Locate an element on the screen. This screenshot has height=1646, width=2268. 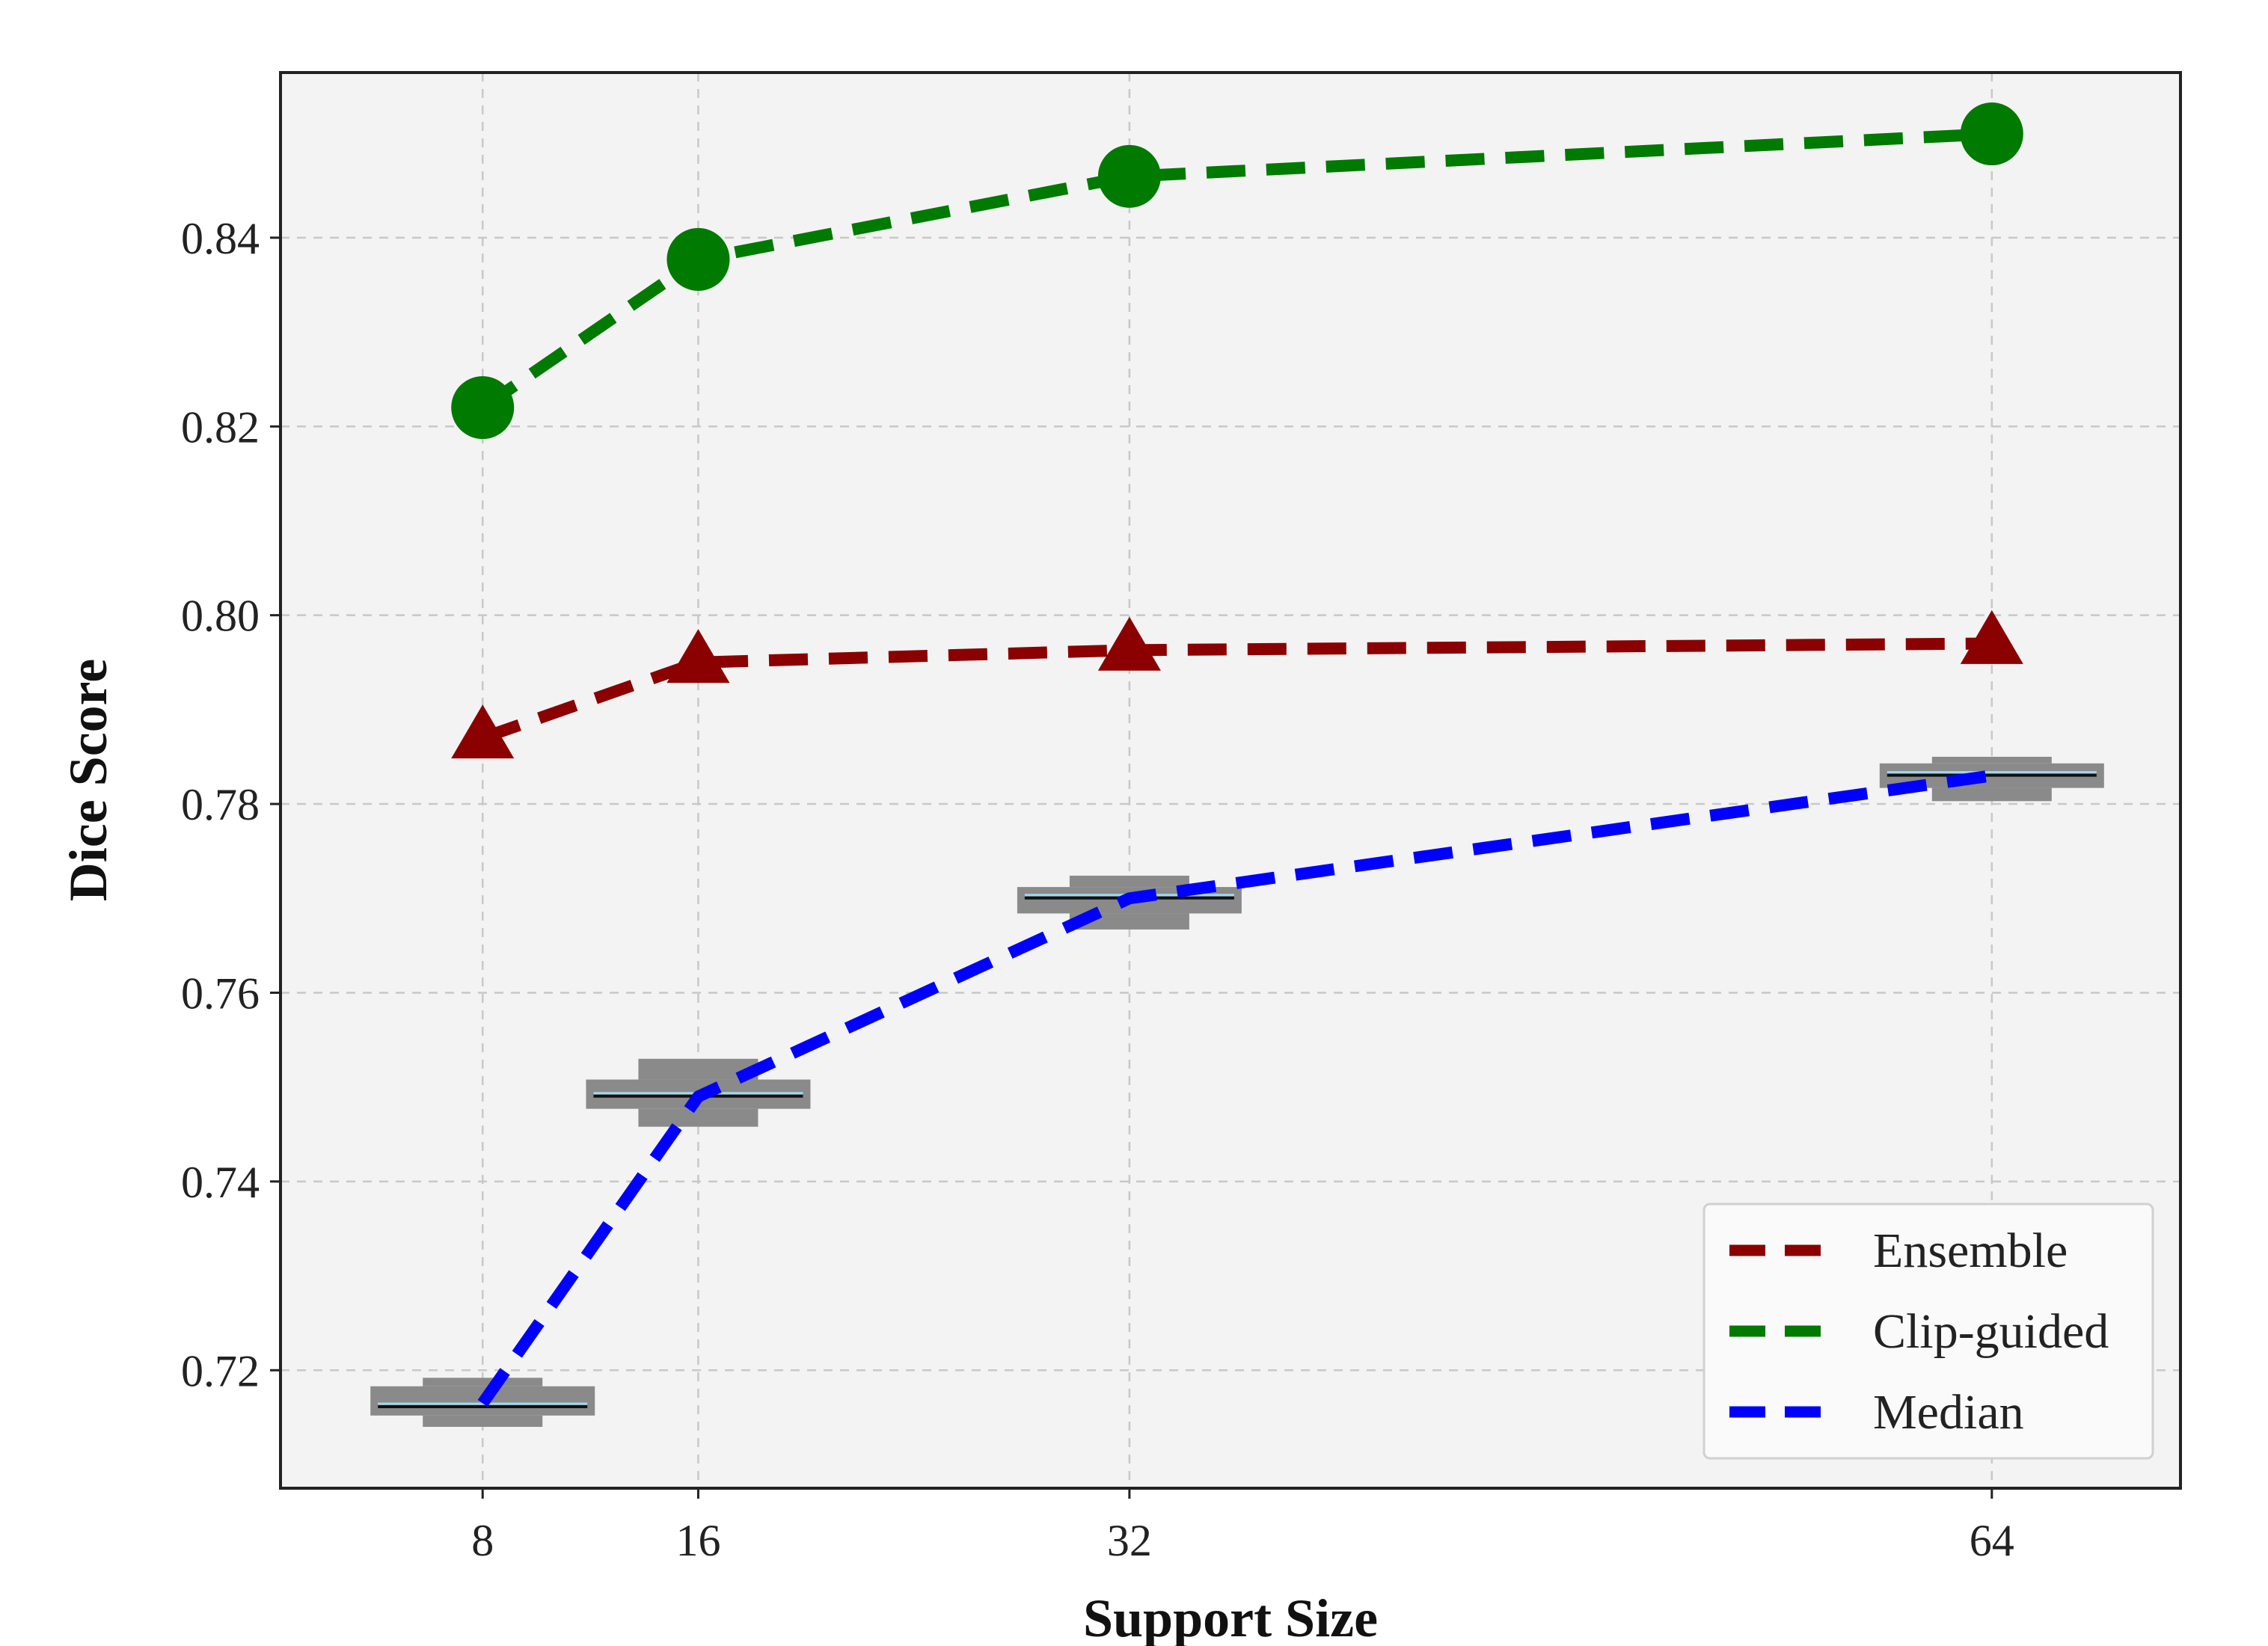
x-tick-label: 8 is located at coordinates (482, 1540).